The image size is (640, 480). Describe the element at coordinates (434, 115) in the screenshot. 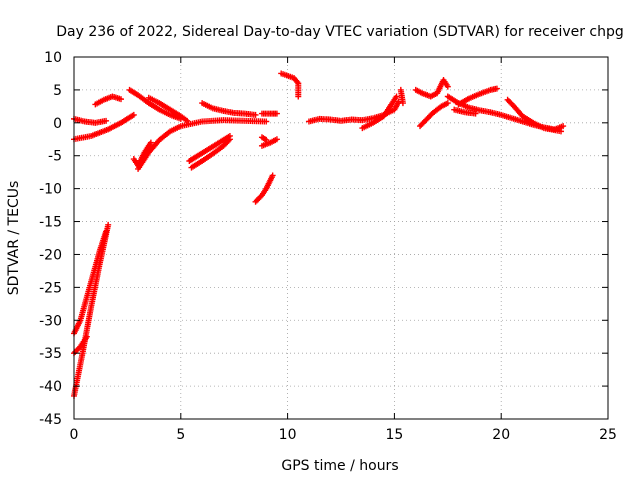

I see `series-arc-w` at that location.